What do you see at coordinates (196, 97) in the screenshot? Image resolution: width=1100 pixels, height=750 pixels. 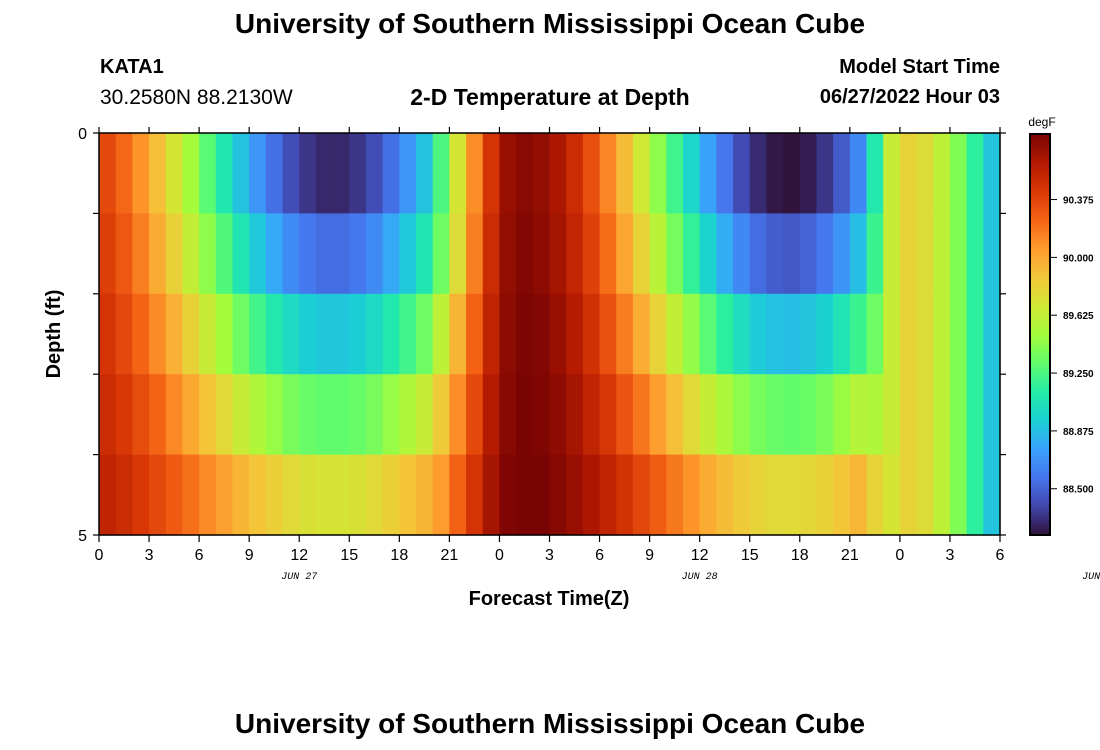 I see `station-coordinates: 30.2580N 88.2130W` at bounding box center [196, 97].